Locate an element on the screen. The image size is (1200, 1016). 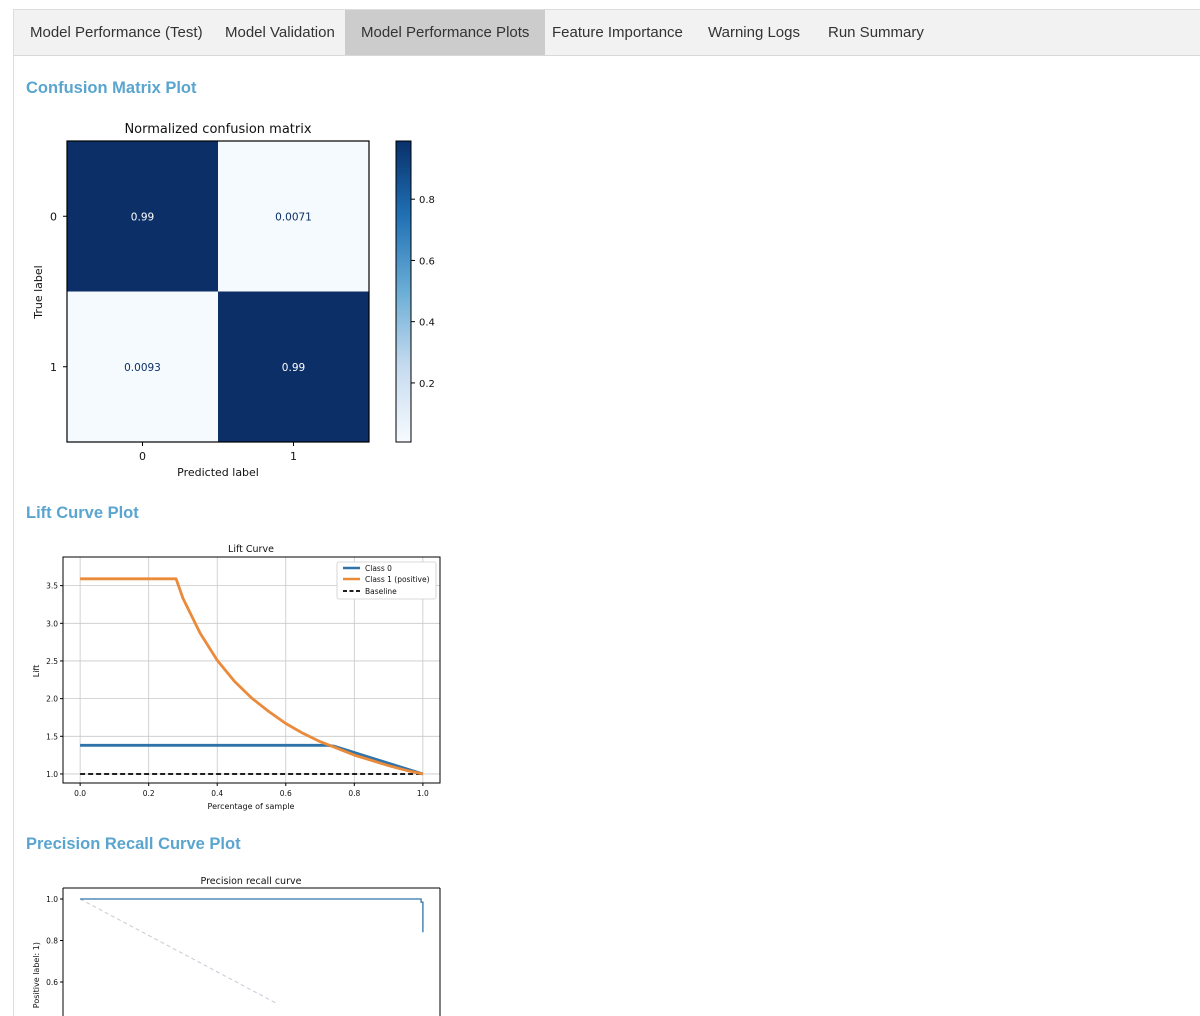
lift-ytick-label: 3.5 is located at coordinates (52, 586).